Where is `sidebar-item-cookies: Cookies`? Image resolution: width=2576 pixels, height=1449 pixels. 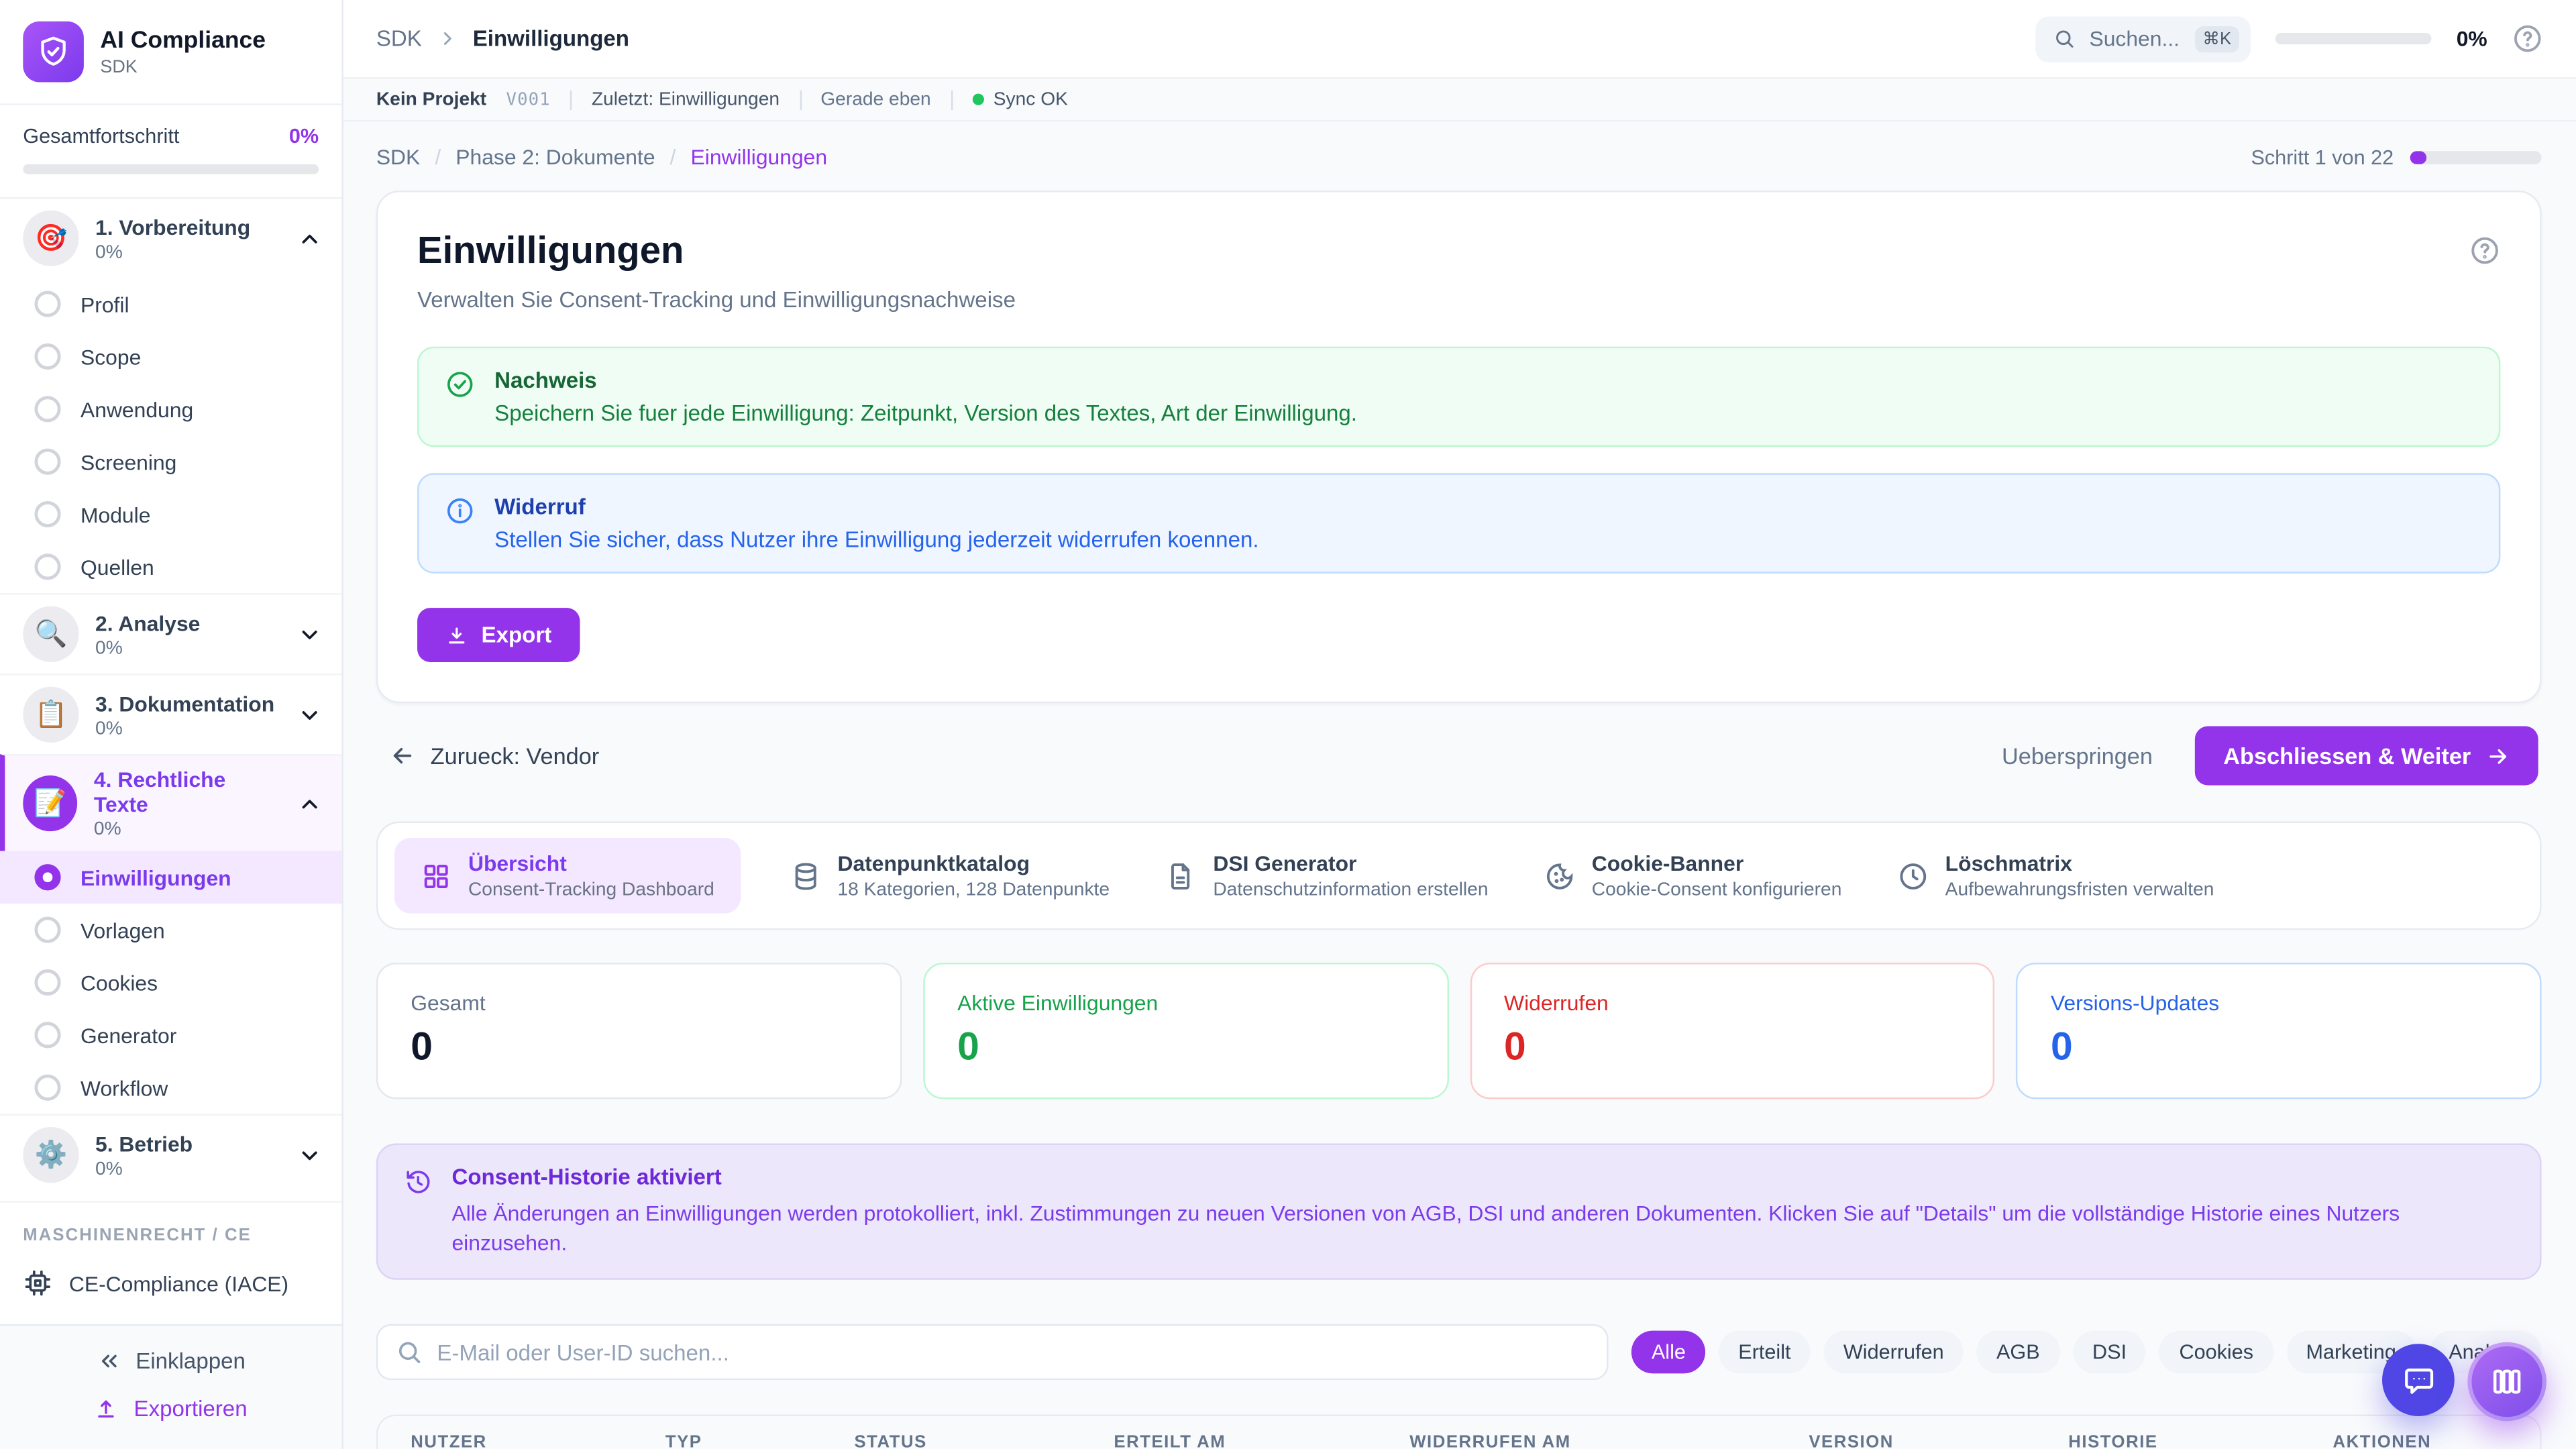
sidebar-item-cookies: Cookies is located at coordinates (170, 982).